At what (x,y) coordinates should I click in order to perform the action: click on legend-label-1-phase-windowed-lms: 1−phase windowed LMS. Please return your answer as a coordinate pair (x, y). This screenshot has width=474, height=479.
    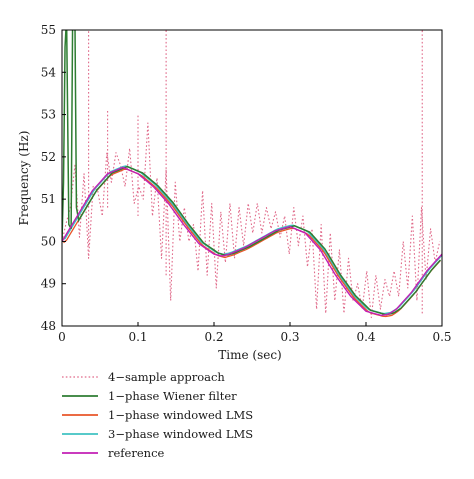
    Looking at the image, I should click on (180, 415).